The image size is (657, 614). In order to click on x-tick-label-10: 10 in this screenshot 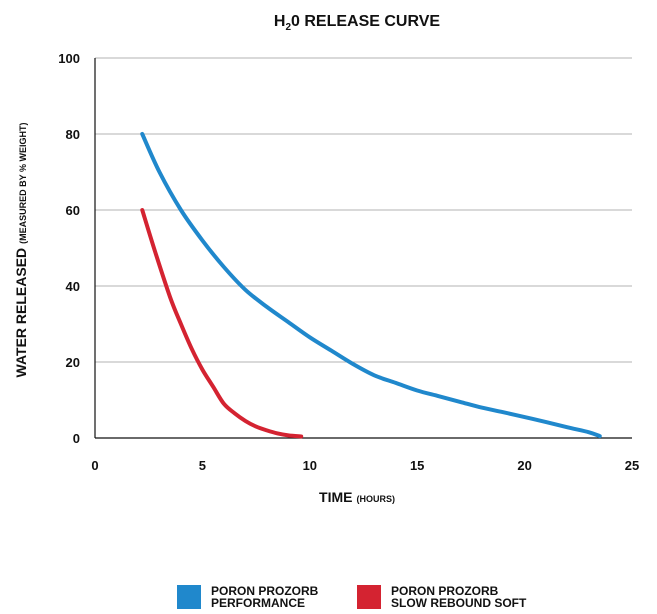, I will do `click(310, 465)`.